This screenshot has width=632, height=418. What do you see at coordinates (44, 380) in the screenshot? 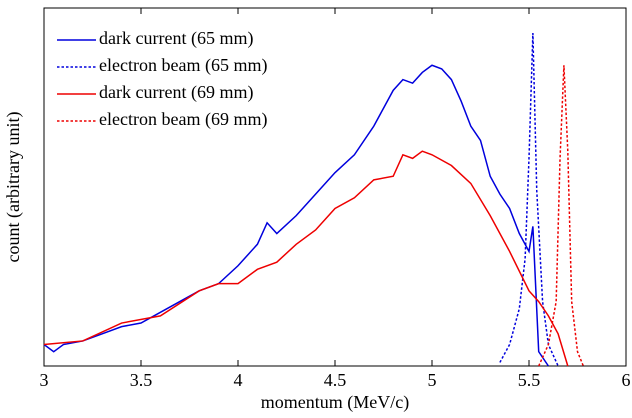
I see `x-tick-label: 3` at bounding box center [44, 380].